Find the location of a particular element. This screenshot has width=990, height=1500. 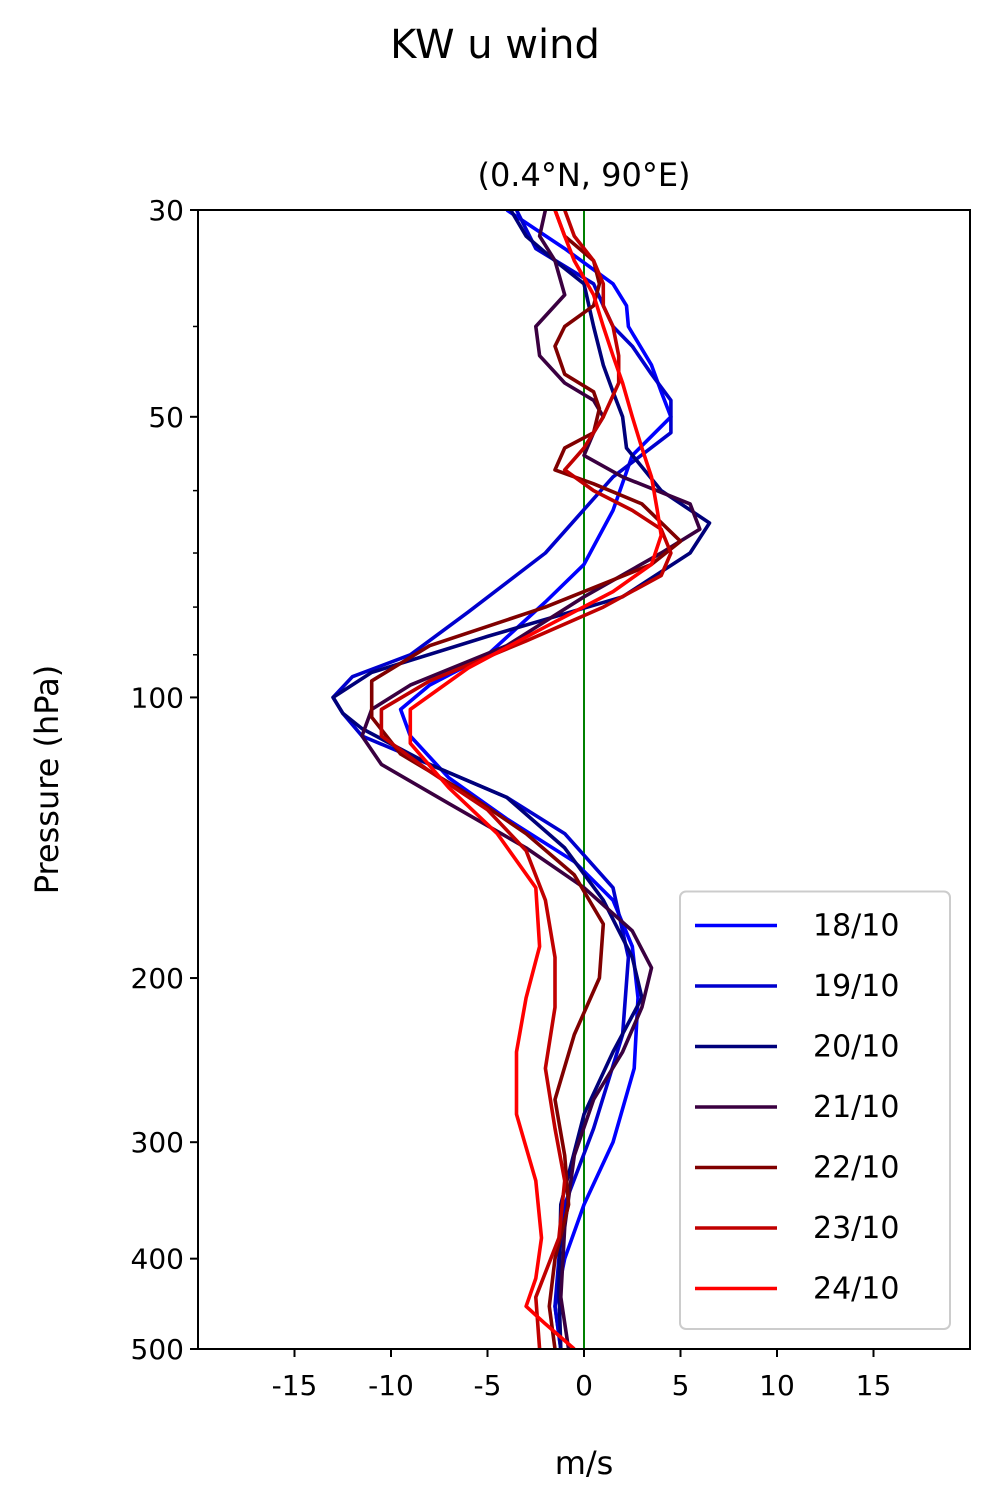

x-tick-label: -10 is located at coordinates (391, 1385).